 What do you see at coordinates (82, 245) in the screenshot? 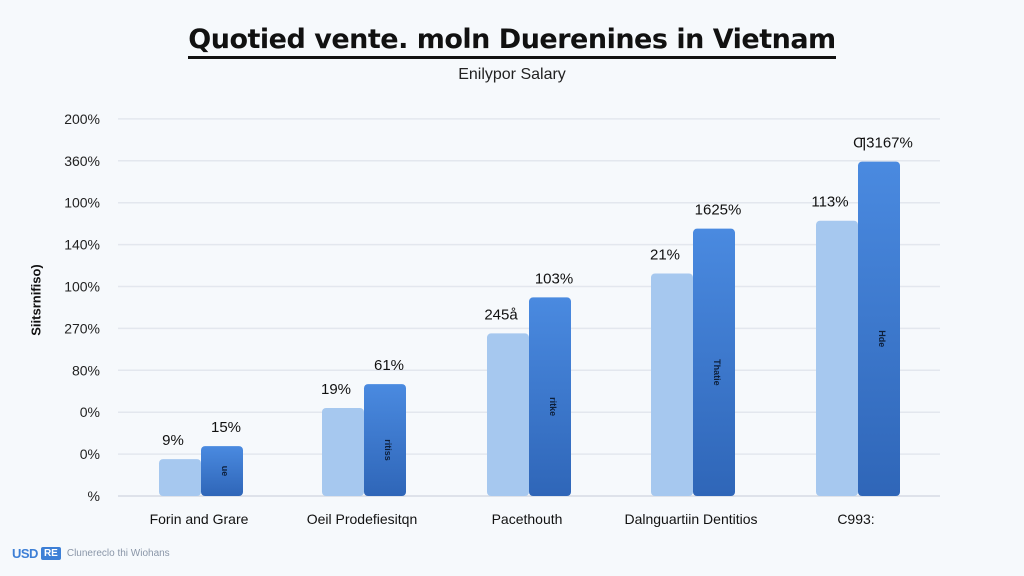
I see `y-tick-label: 140%` at bounding box center [82, 245].